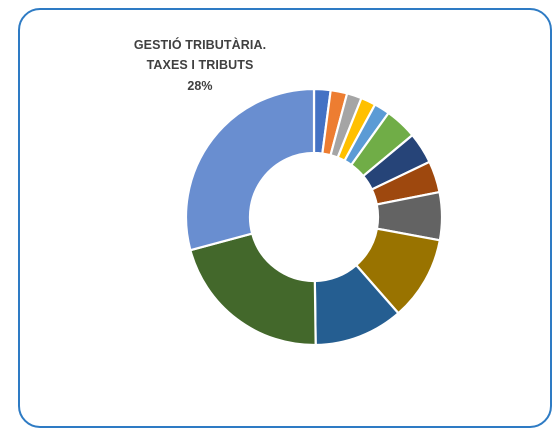 This screenshot has width=559, height=428. I want to click on callout-line-1: GESTIÓ TRIBUTÀRIA., so click(200, 45).